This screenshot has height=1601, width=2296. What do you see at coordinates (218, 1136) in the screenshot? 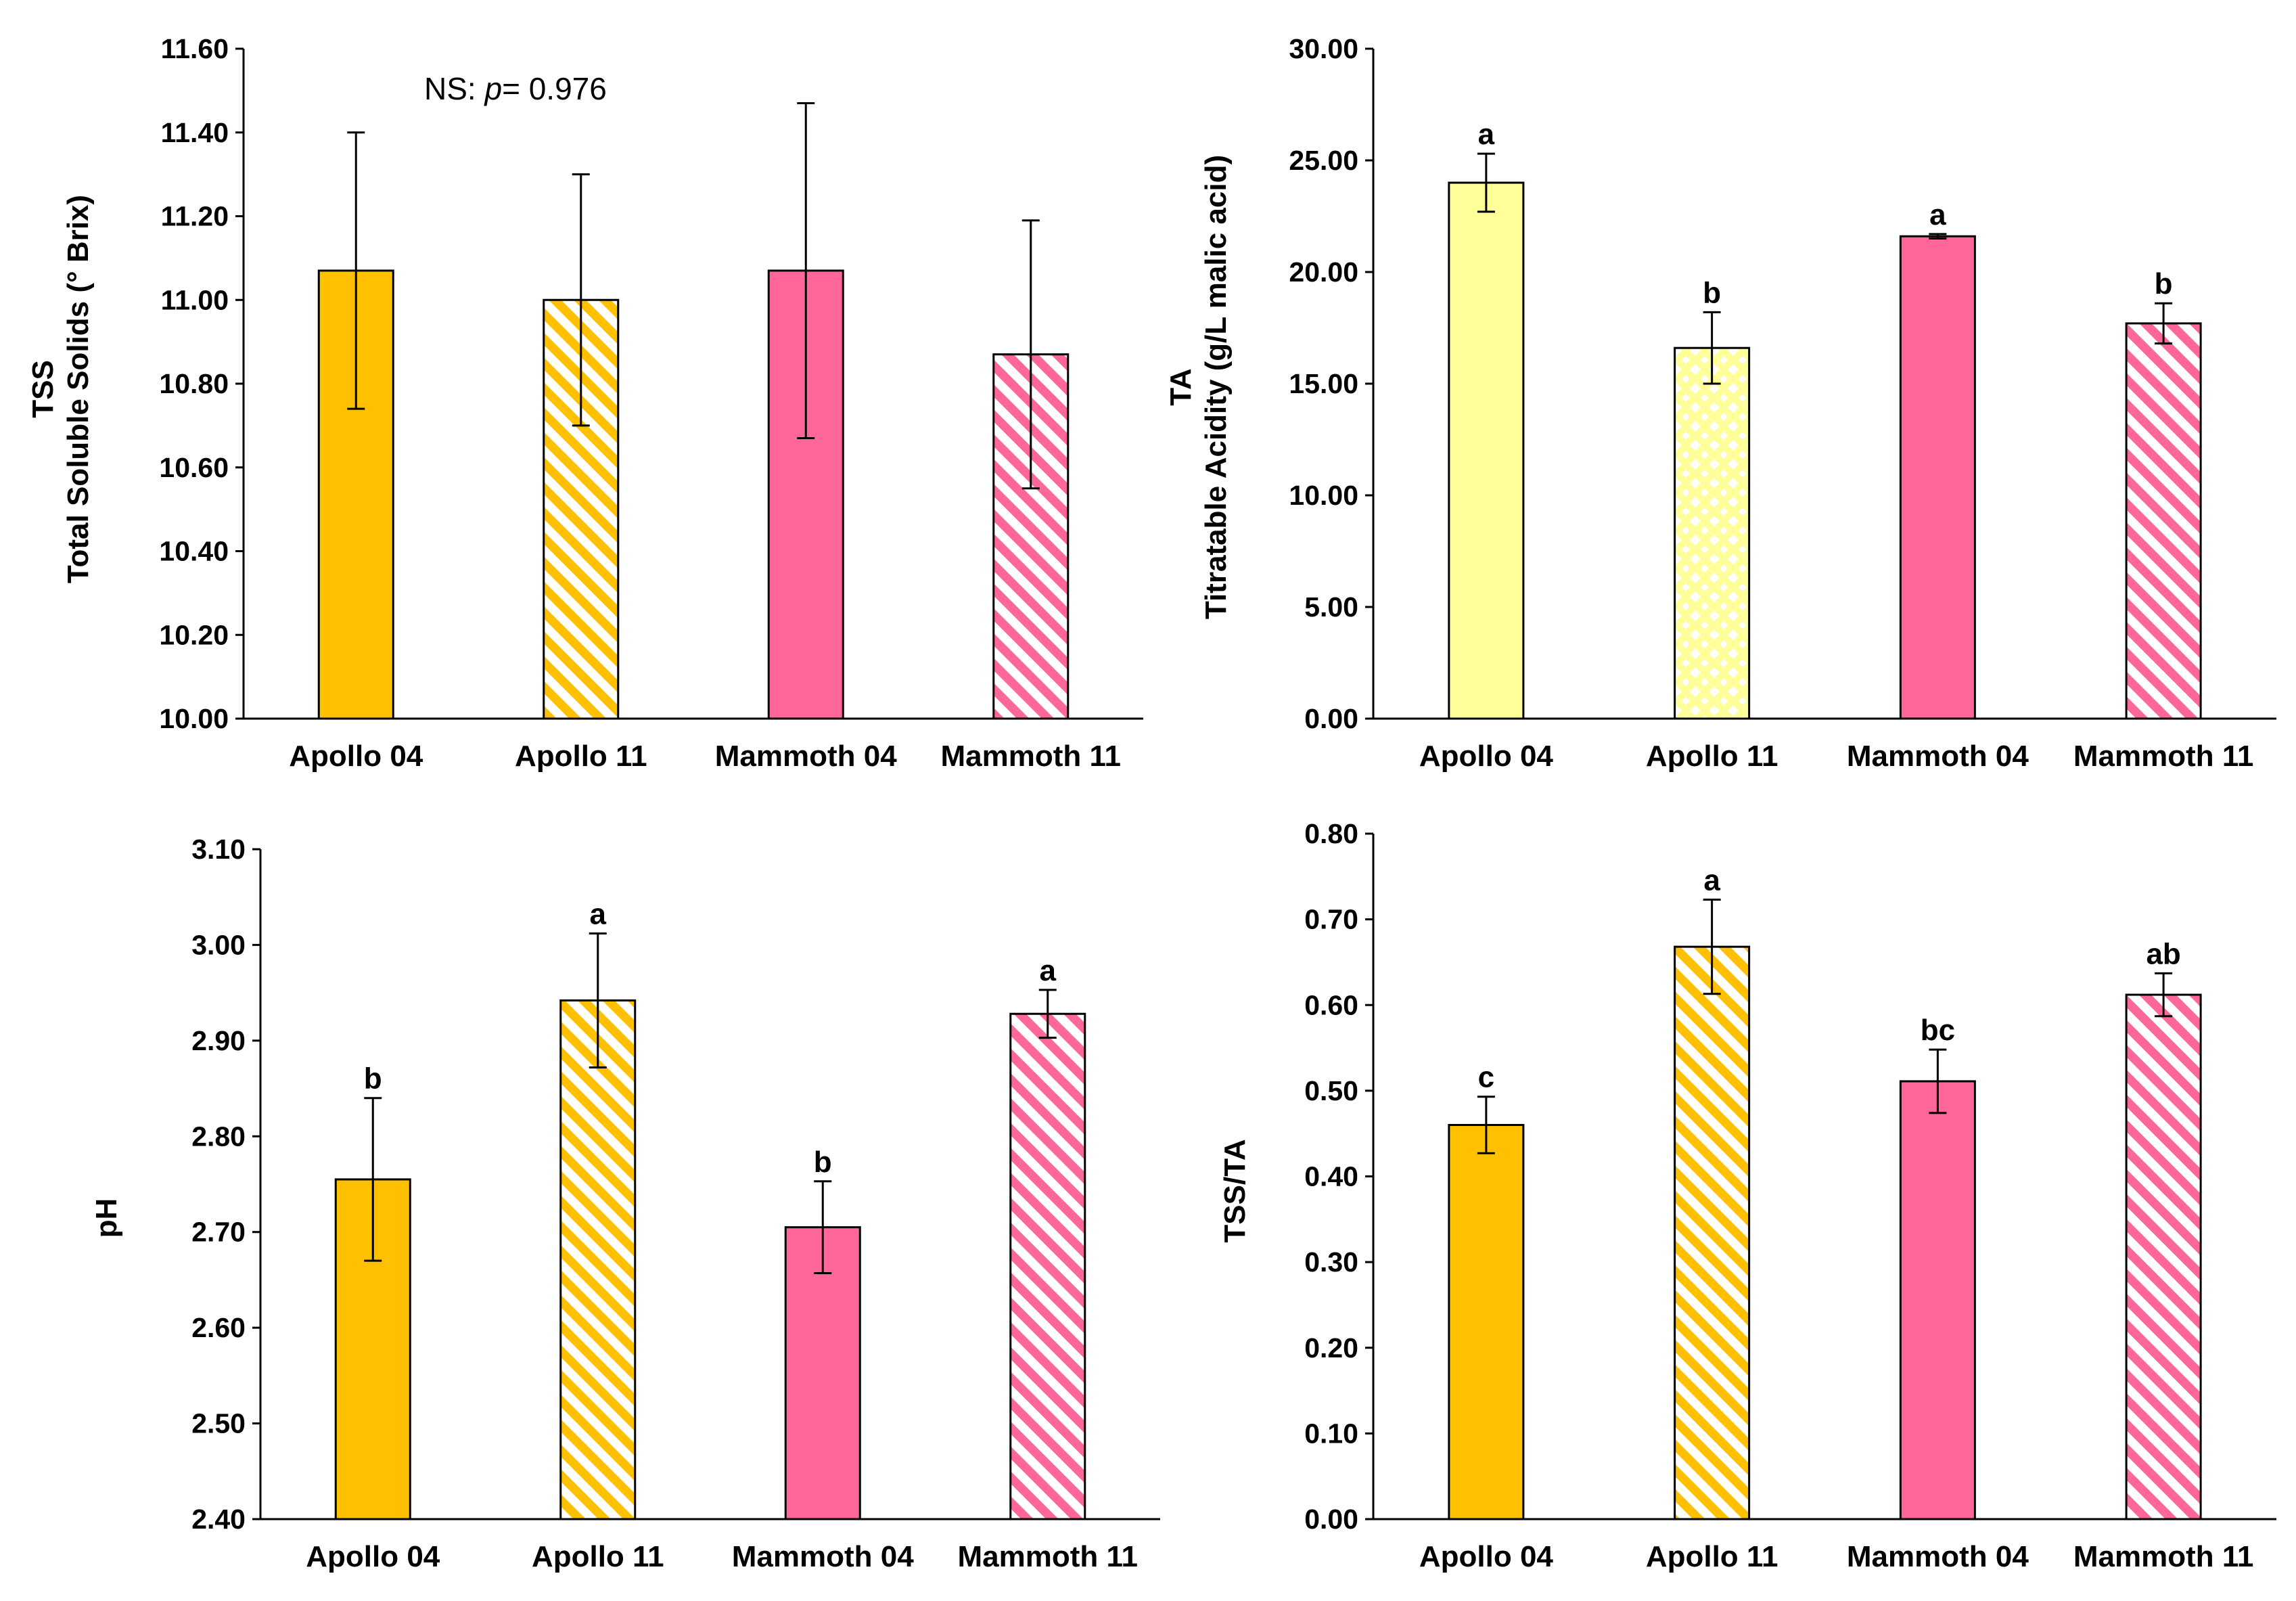
I see `ph-y-tick-label: 2.80` at bounding box center [218, 1136].